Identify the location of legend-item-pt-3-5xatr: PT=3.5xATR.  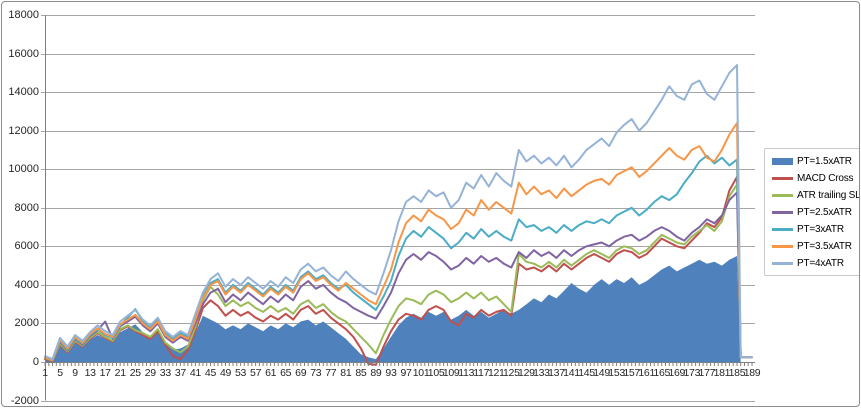
(812, 246).